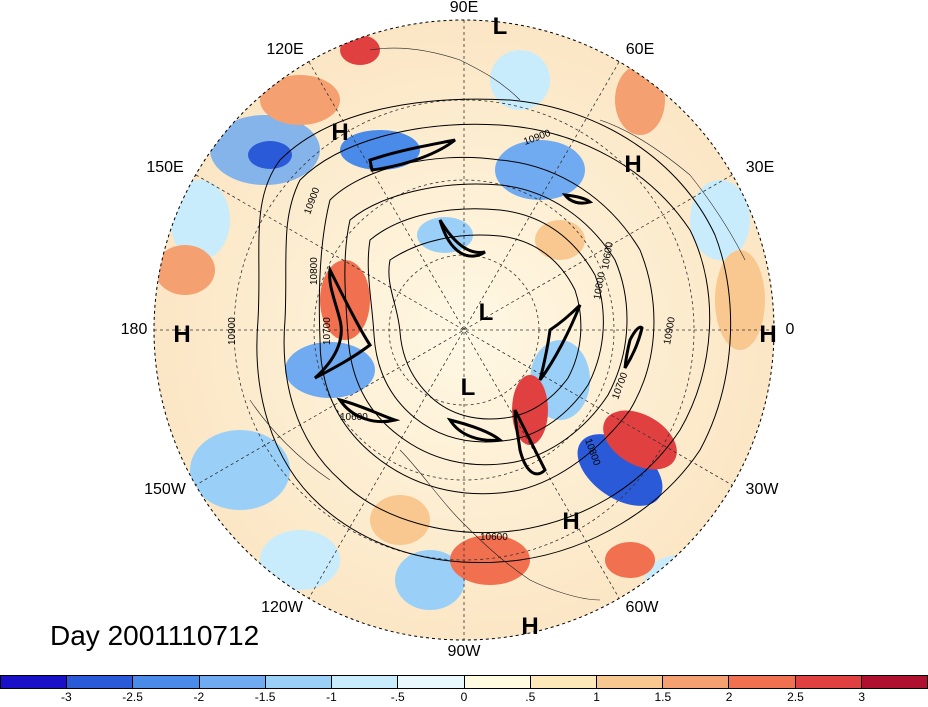  I want to click on colorbar-tick-label: 1.5, so click(663, 697).